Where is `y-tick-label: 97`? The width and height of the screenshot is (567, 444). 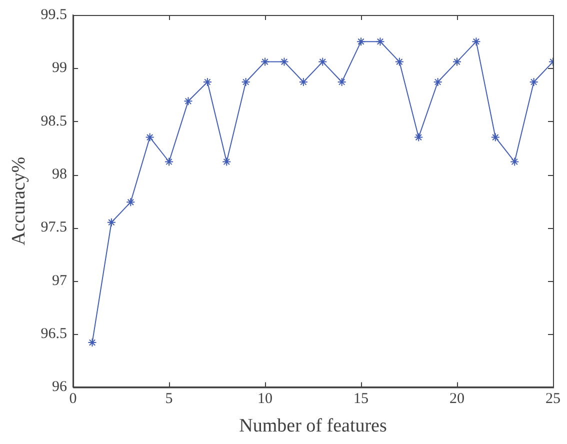
y-tick-label: 97 is located at coordinates (60, 280).